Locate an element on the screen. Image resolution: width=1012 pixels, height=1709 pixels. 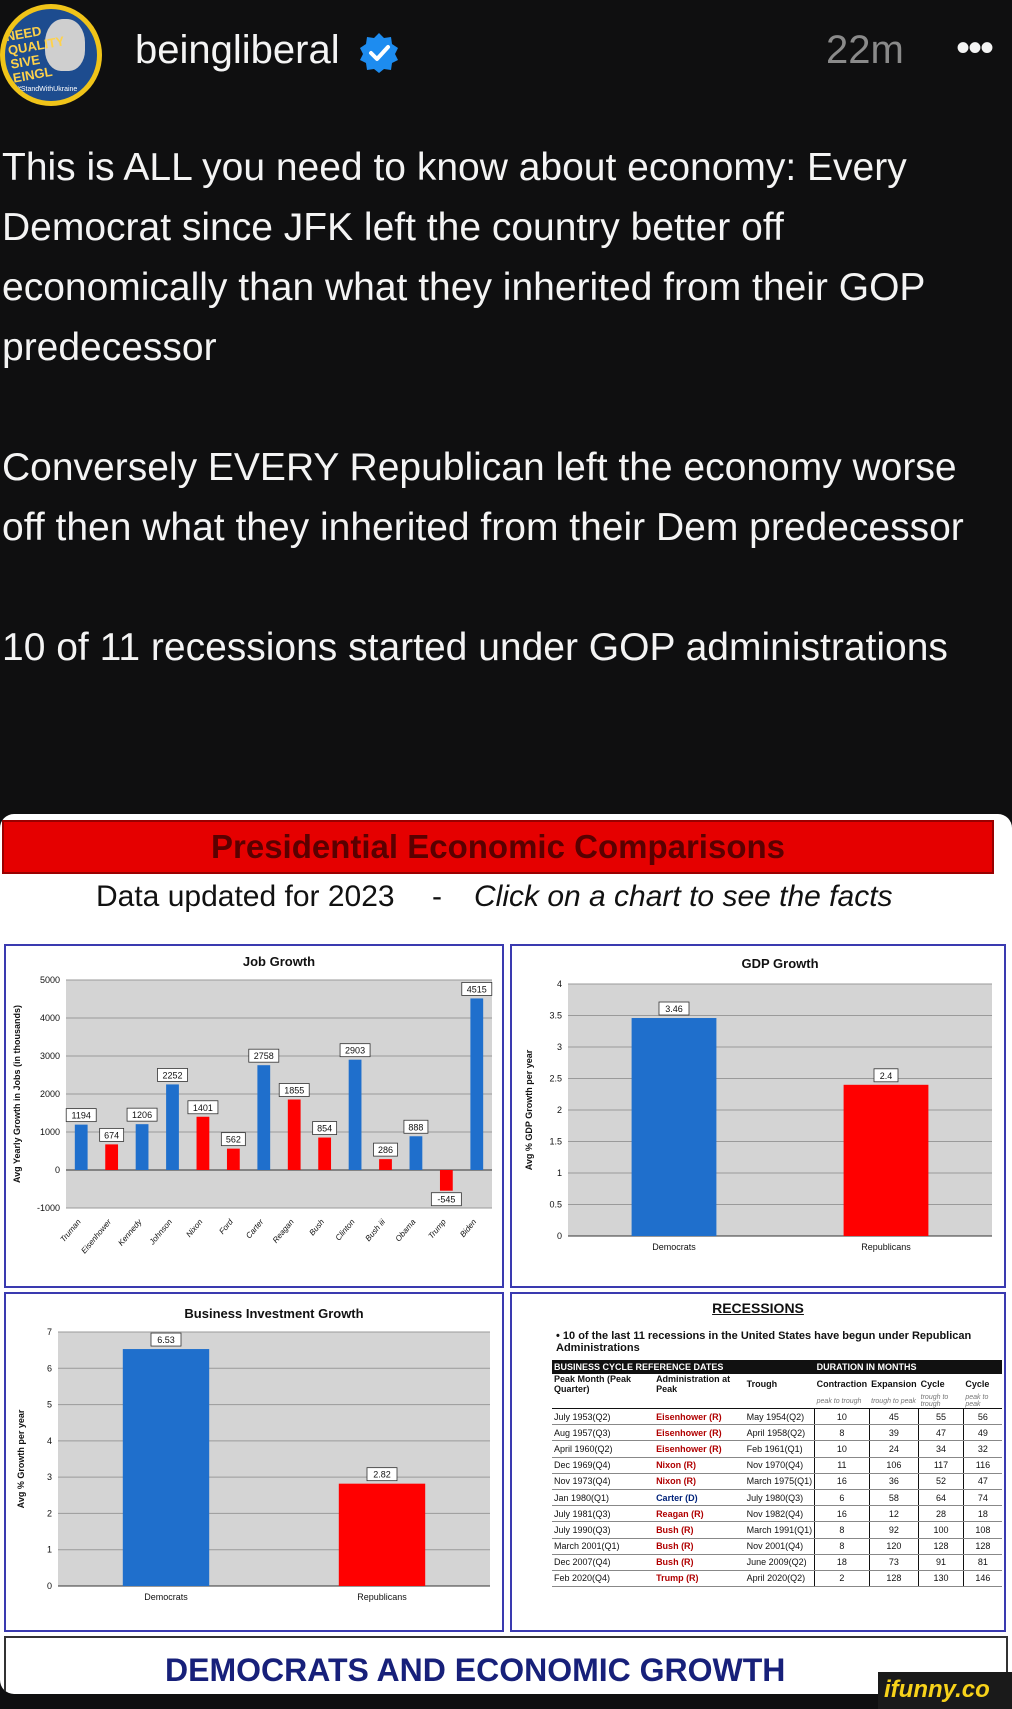
chart-title: Job Growth is located at coordinates (279, 961).